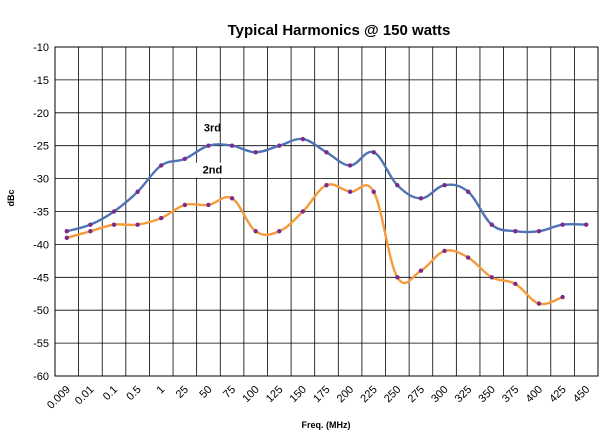 Image resolution: width=613 pixels, height=440 pixels. Describe the element at coordinates (41, 278) in the screenshot. I see `y-tick-label: -45` at that location.